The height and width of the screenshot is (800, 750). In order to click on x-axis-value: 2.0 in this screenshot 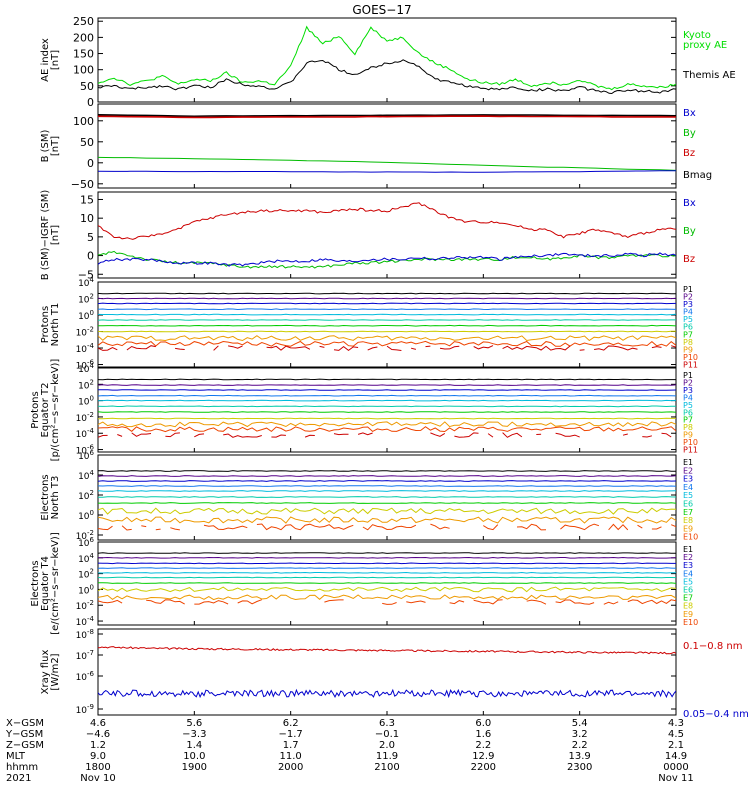, I will do `click(387, 745)`.